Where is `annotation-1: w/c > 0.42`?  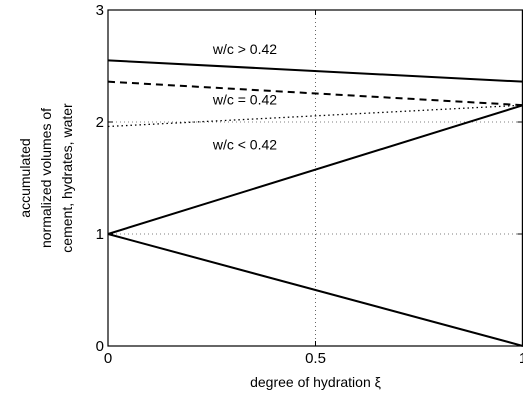
annotation-1: w/c > 0.42 is located at coordinates (244, 49).